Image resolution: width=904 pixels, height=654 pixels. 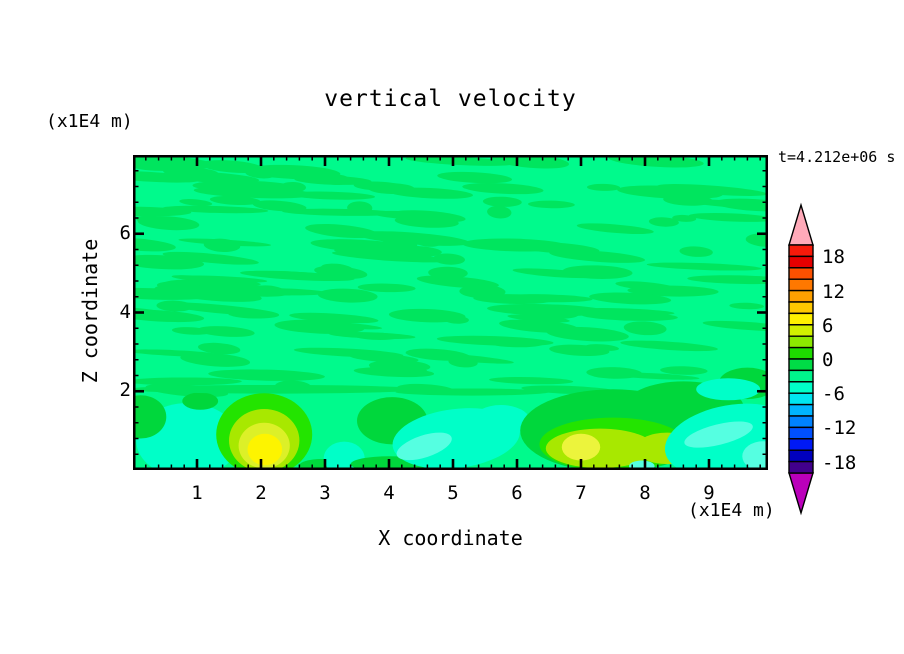 I want to click on z-tick-label: 6, so click(x=125, y=232).